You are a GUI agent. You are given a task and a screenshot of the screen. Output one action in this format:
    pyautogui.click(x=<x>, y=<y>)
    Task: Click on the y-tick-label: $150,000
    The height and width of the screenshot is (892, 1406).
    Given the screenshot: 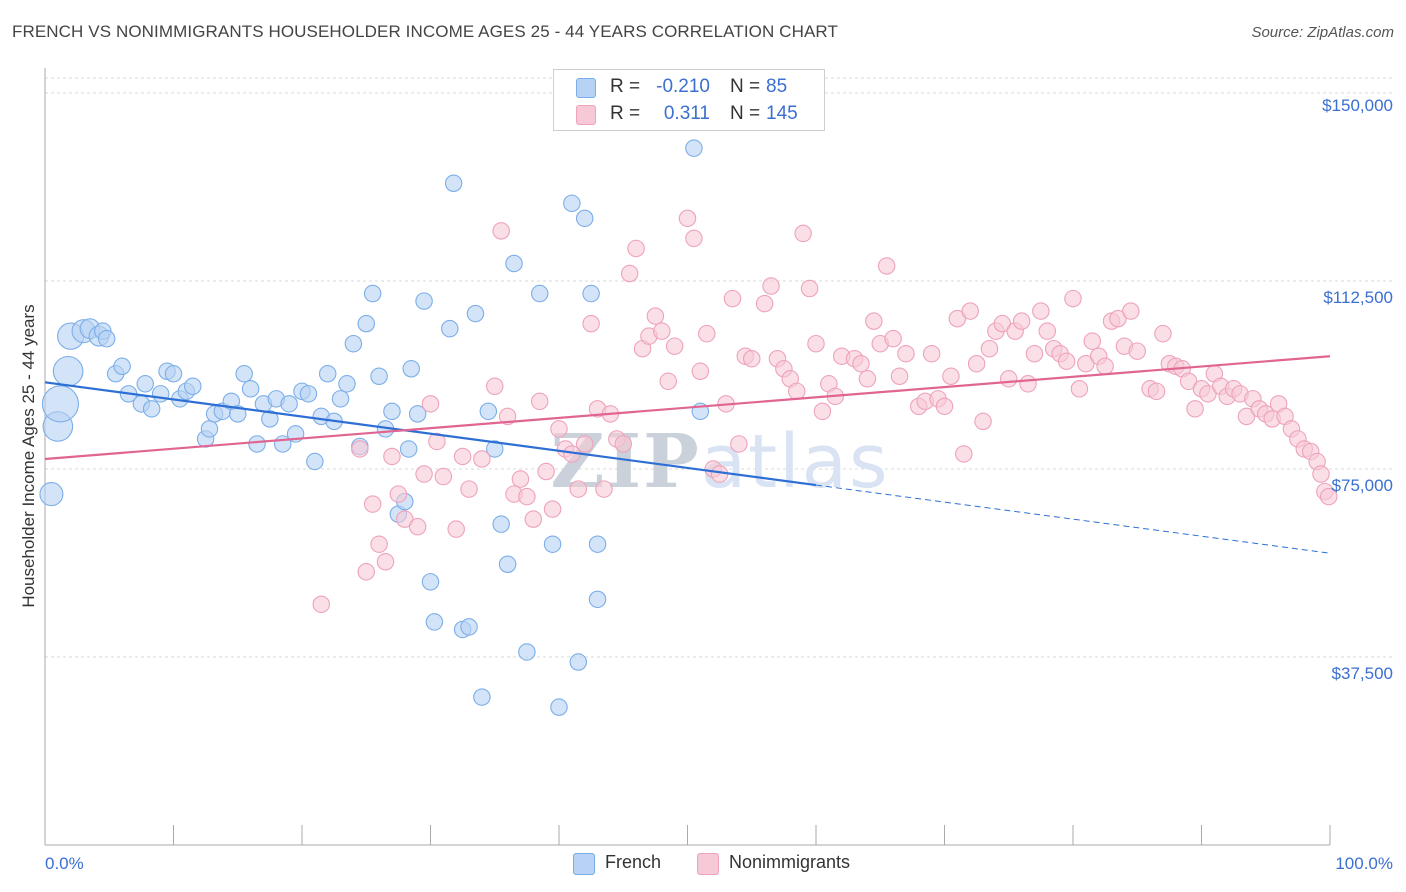 What is the action you would take?
    pyautogui.click(x=1357, y=105)
    